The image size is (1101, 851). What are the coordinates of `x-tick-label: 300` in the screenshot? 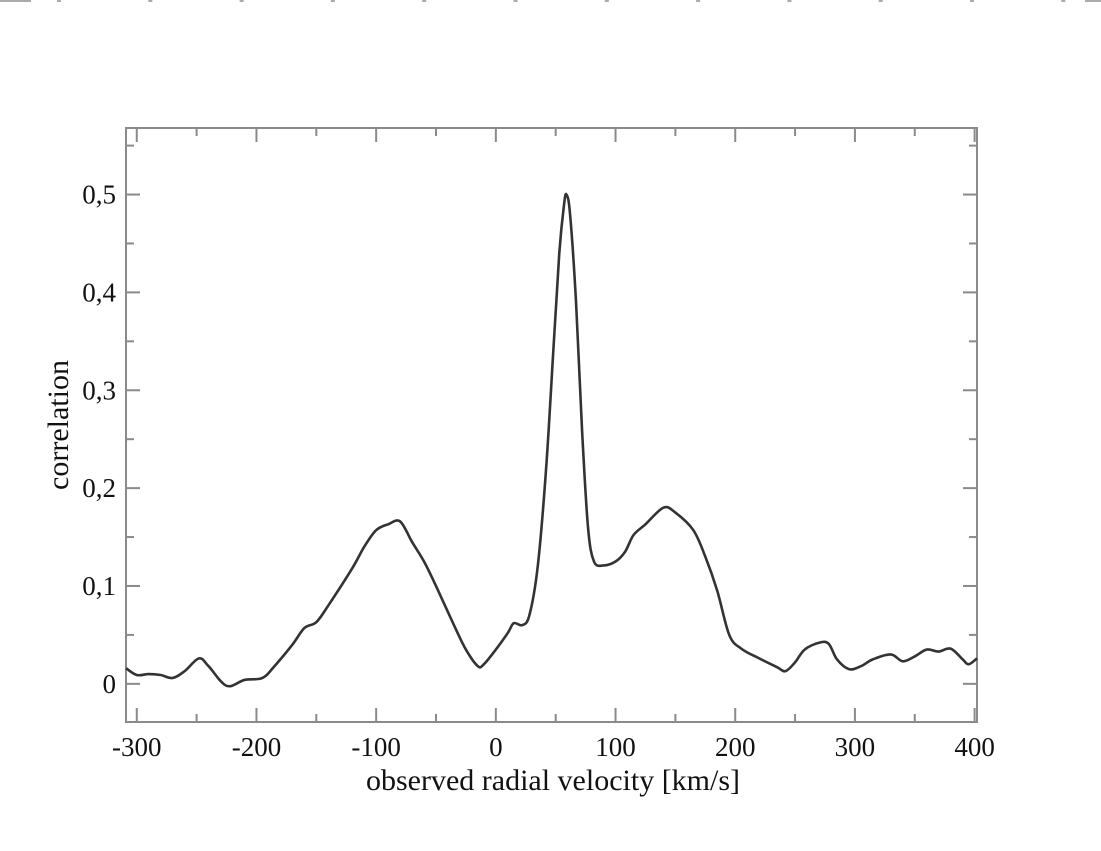 It's located at (855, 747).